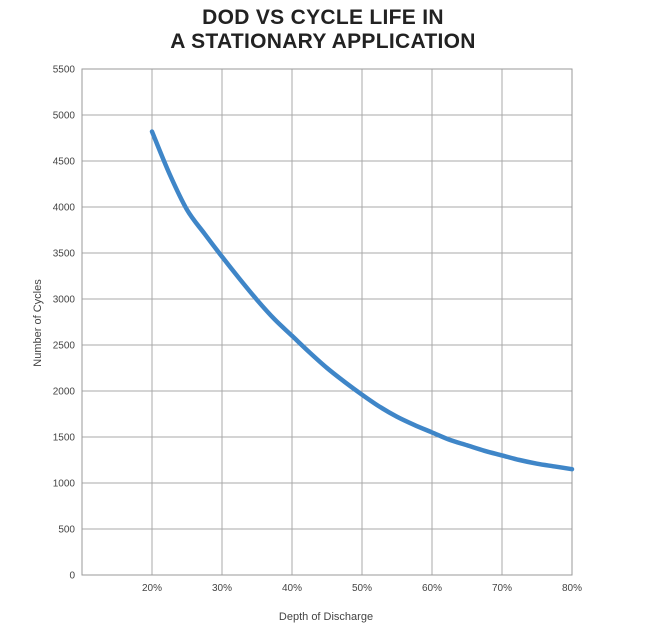  Describe the element at coordinates (323, 41) in the screenshot. I see `chart-title-line-2: A STATIONARY APPLICATION` at that location.